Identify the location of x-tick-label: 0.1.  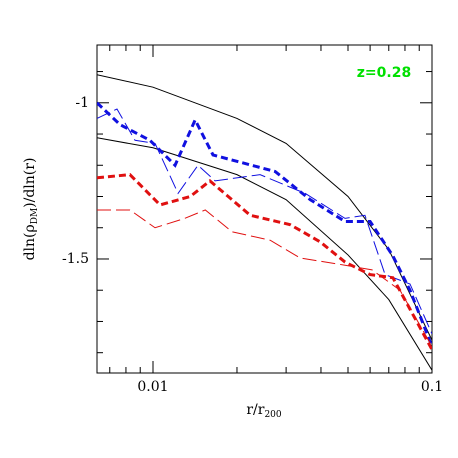
(432, 387).